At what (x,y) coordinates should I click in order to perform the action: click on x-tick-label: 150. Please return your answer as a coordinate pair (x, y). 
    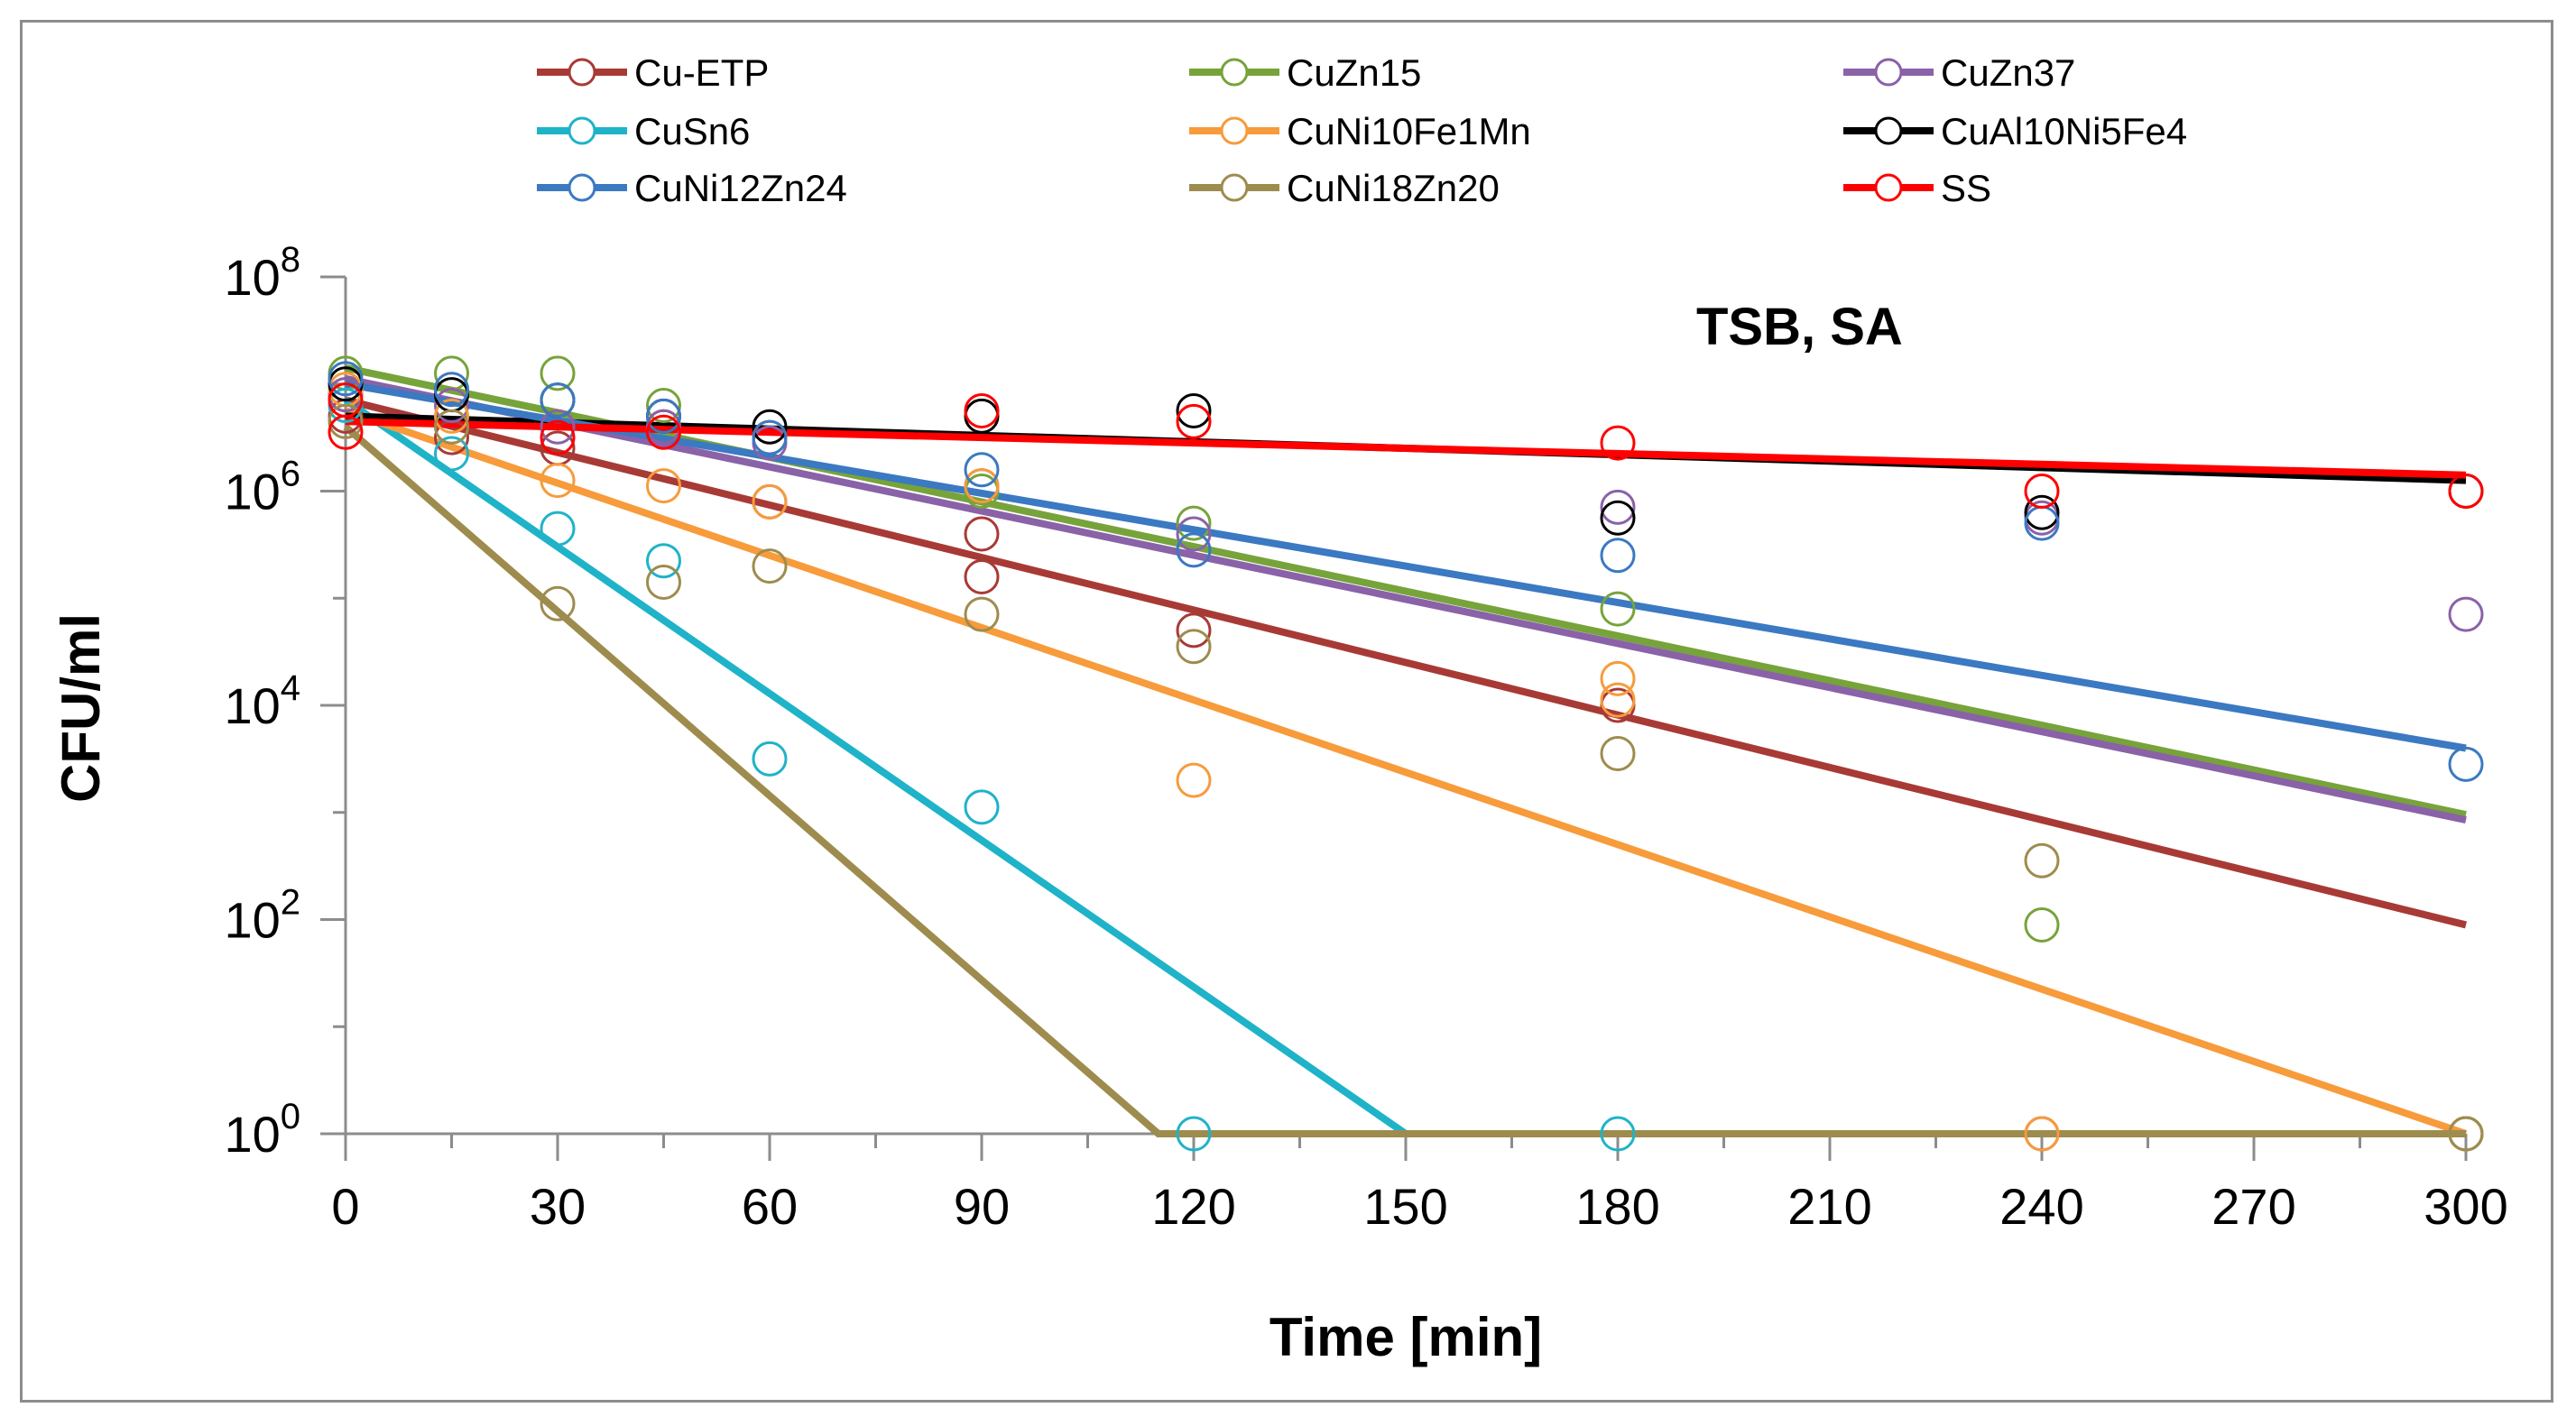
    Looking at the image, I should click on (1405, 1207).